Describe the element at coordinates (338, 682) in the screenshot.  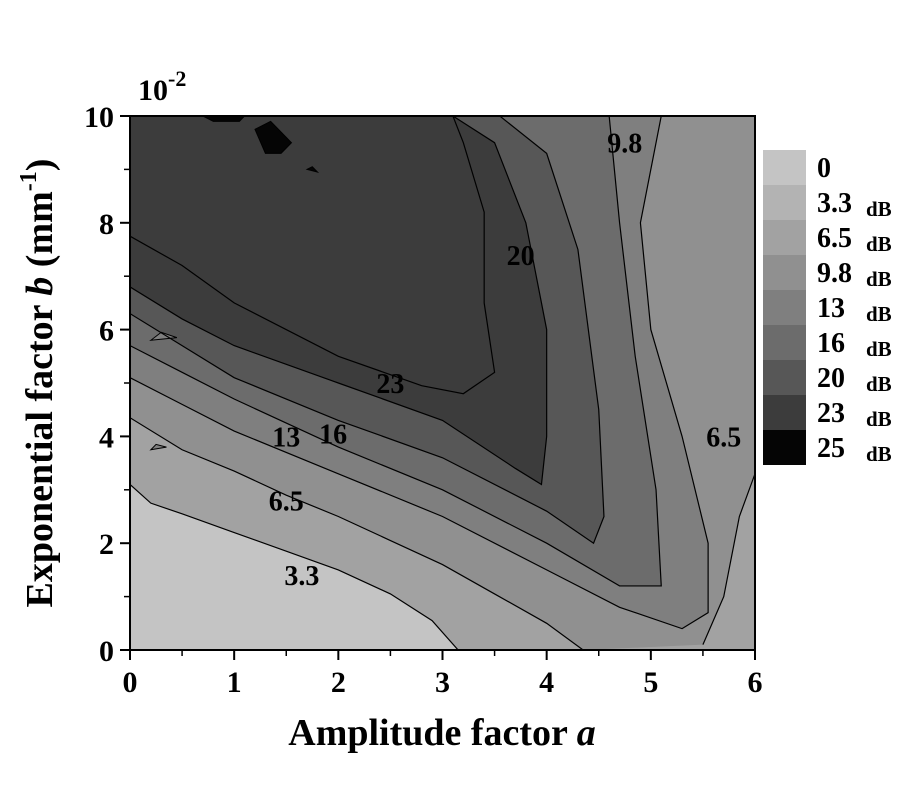
I see `x-tick-label: 2` at that location.